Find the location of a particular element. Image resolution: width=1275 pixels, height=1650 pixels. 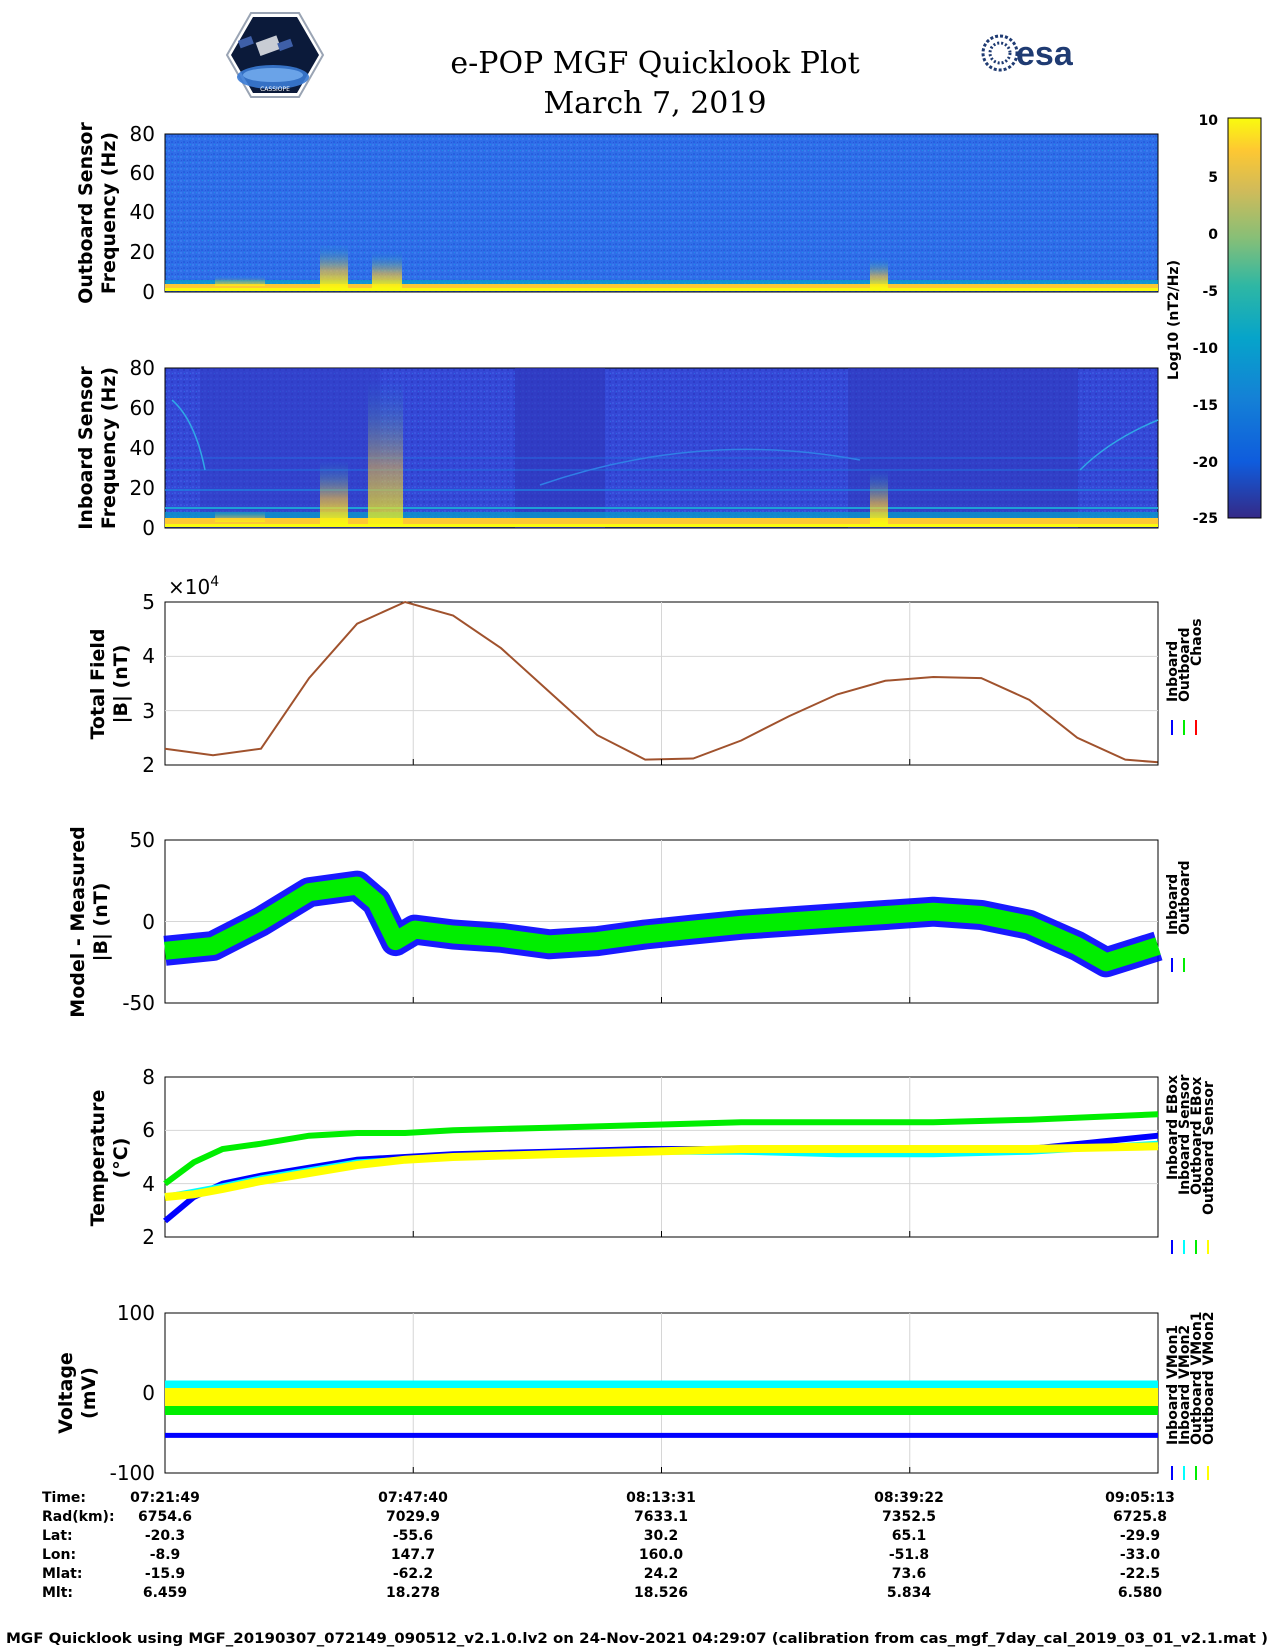

colorbar-tick: -15 is located at coordinates (1205, 406).